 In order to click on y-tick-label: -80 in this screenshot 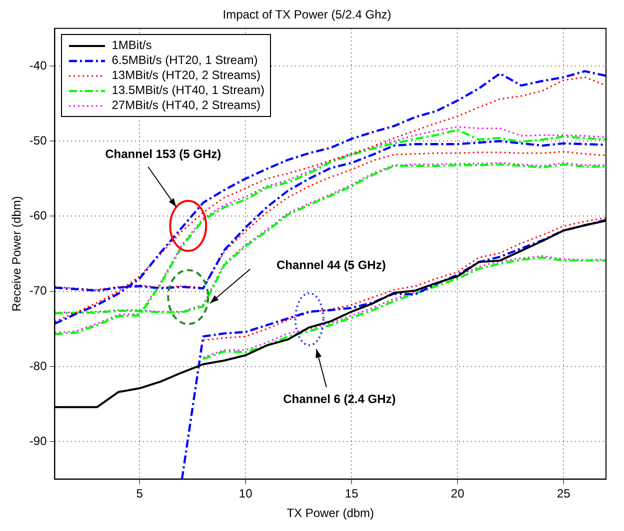, I will do `click(38, 365)`.